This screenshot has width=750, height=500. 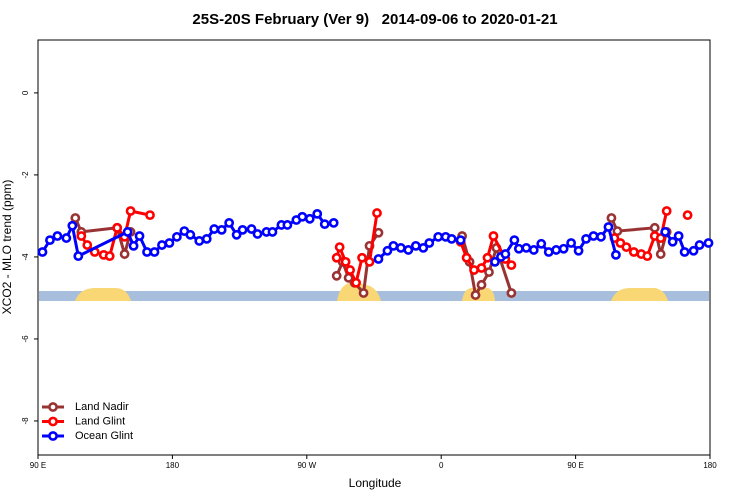 What do you see at coordinates (25, 257) in the screenshot?
I see `y-tick-label: -4` at bounding box center [25, 257].